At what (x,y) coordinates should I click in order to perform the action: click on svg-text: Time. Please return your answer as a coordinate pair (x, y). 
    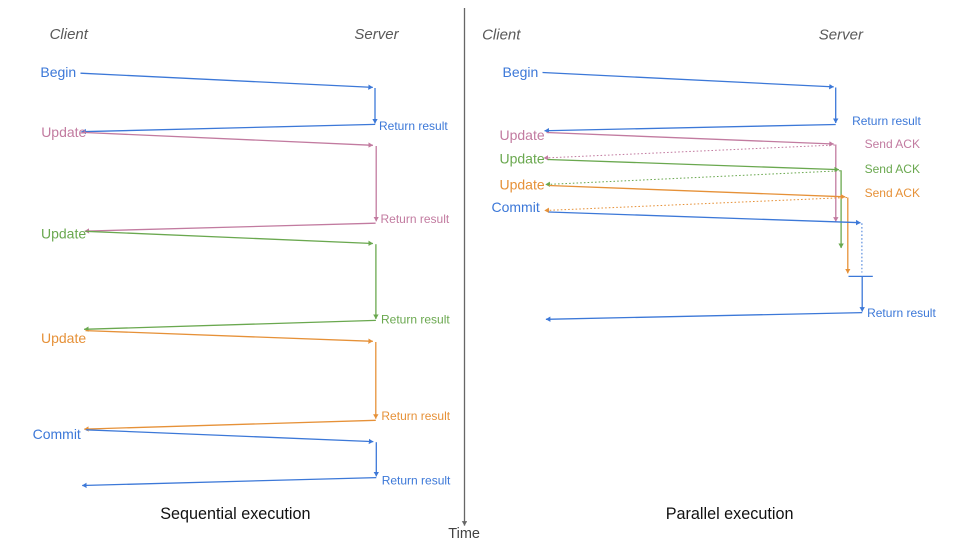
    Looking at the image, I should click on (464, 533).